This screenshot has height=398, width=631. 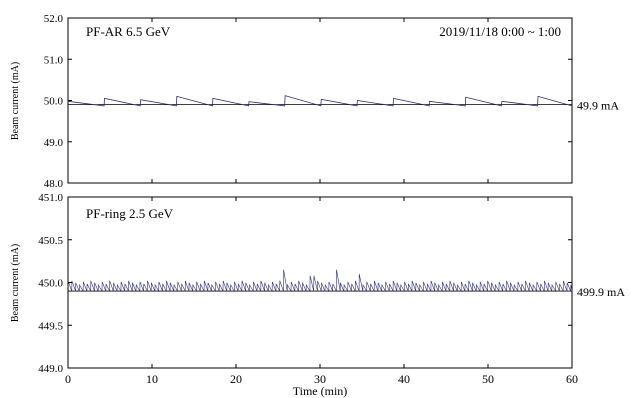 I want to click on y-axis-label-top: Beam current (mA), so click(x=15, y=101).